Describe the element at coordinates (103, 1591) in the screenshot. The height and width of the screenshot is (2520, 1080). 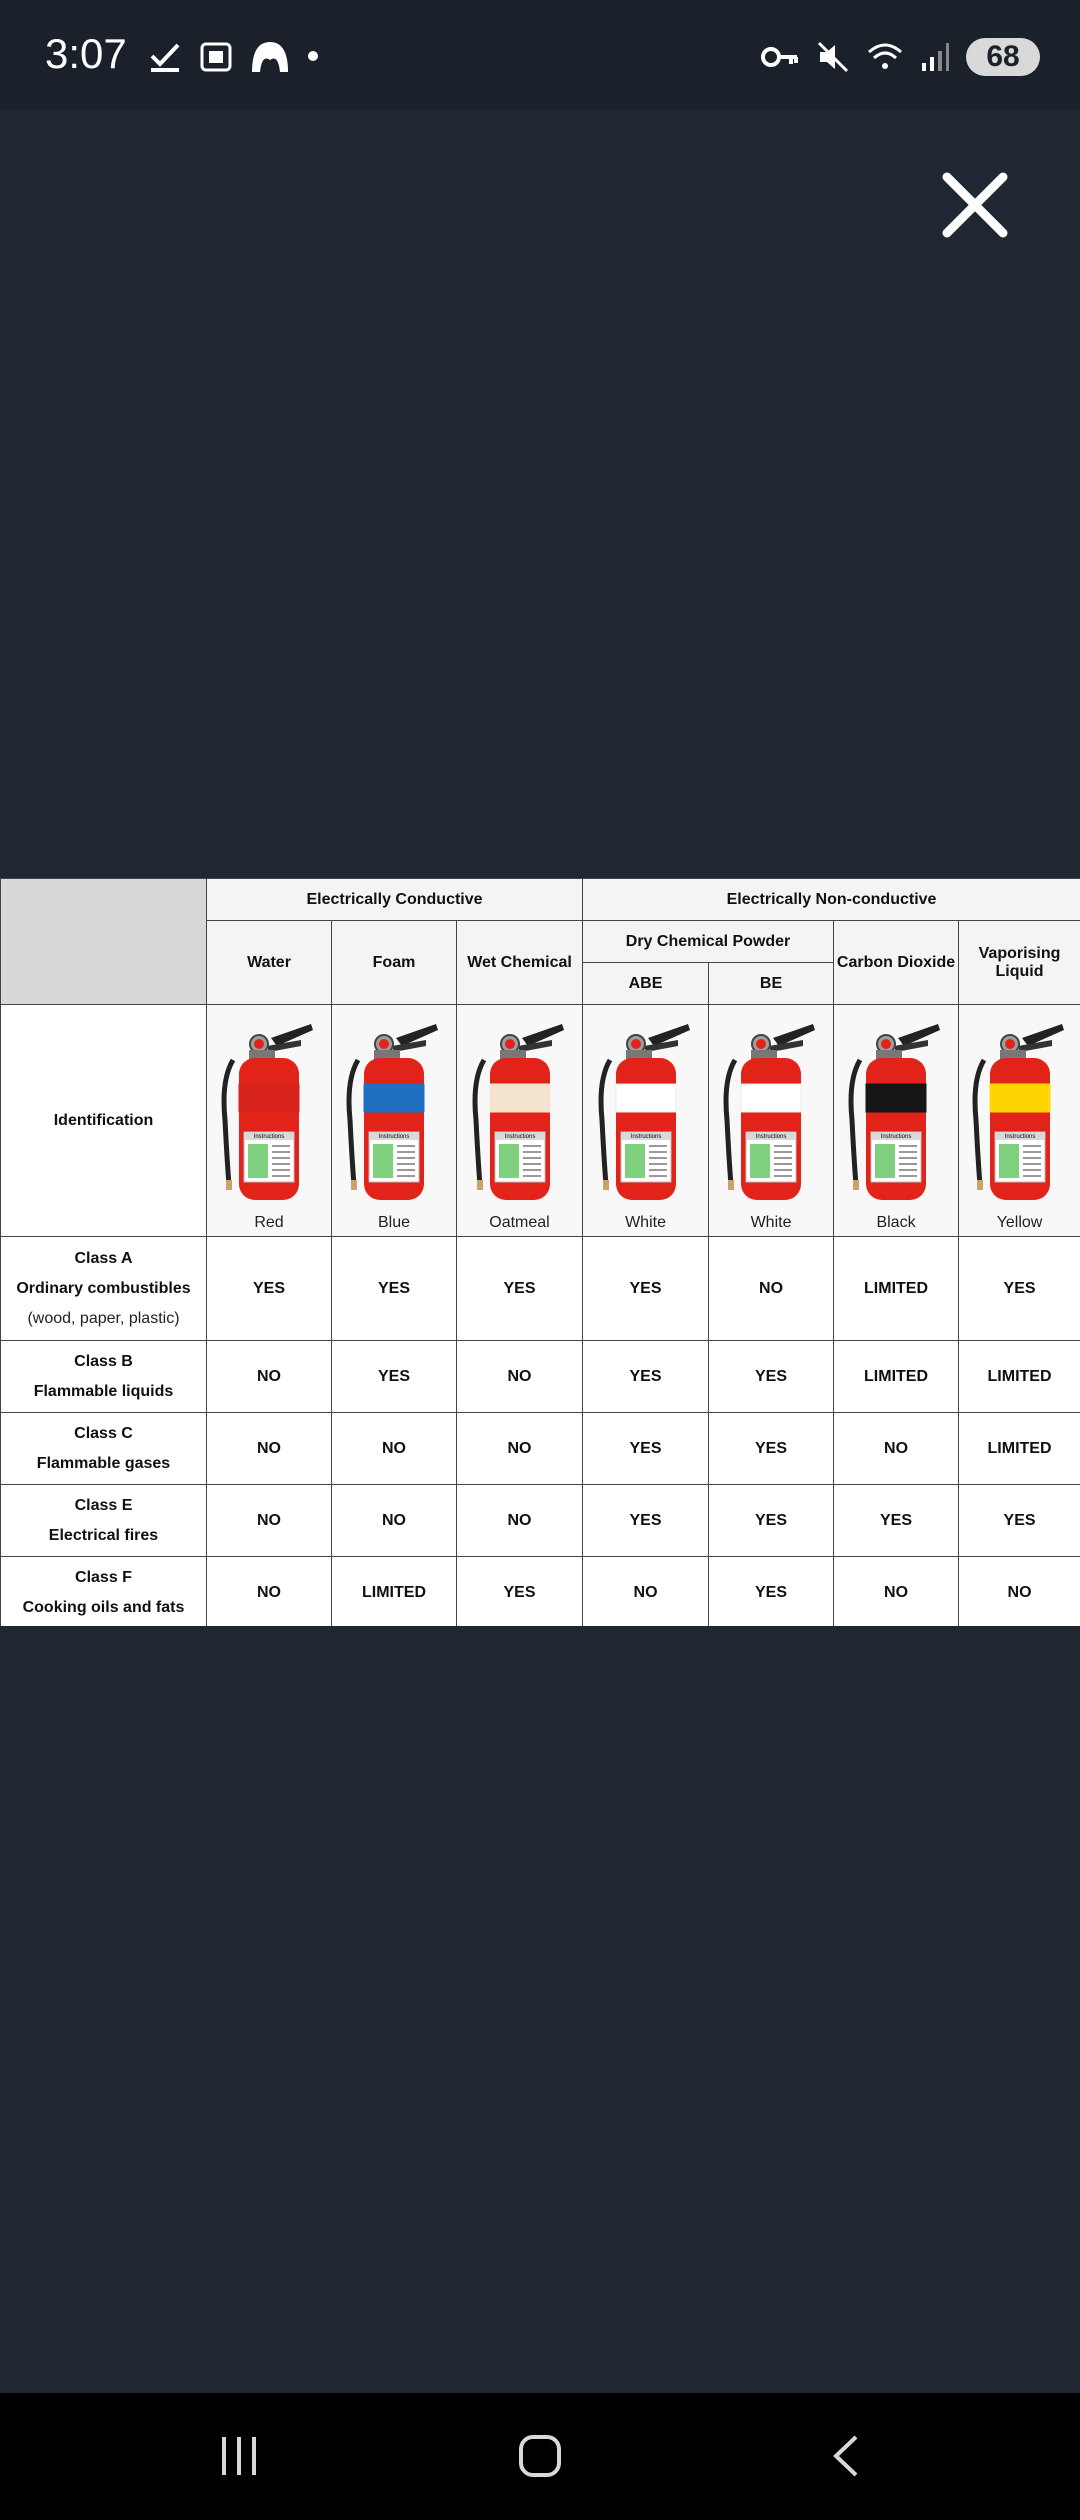
I see `row-header: Class F Cooking oils and fats` at that location.